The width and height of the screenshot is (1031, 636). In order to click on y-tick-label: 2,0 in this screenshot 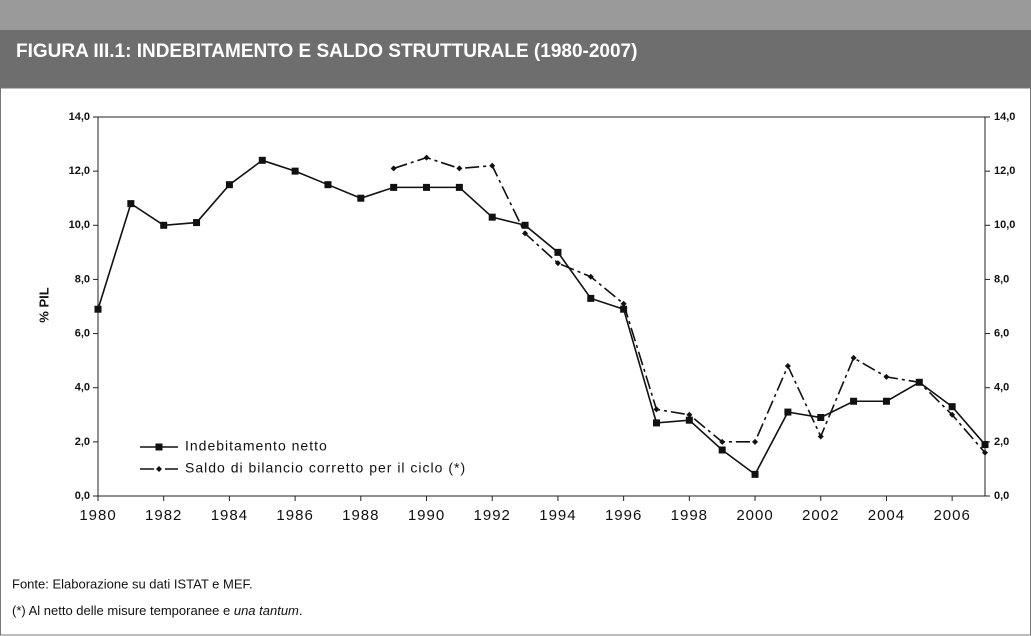, I will do `click(82, 442)`.